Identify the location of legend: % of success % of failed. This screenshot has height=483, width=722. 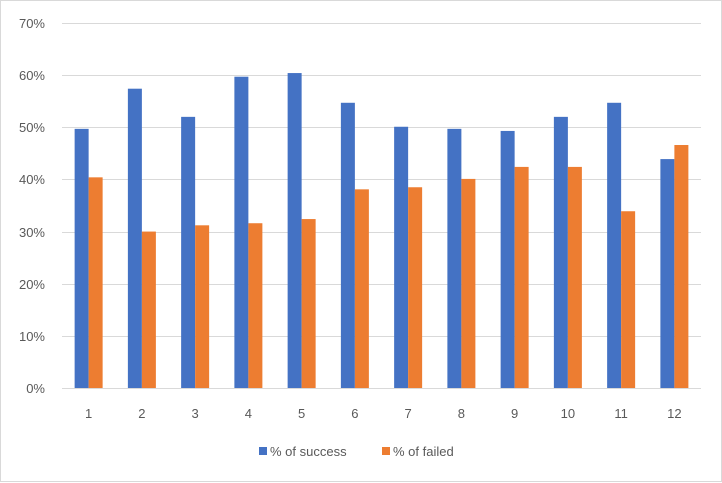
(356, 451).